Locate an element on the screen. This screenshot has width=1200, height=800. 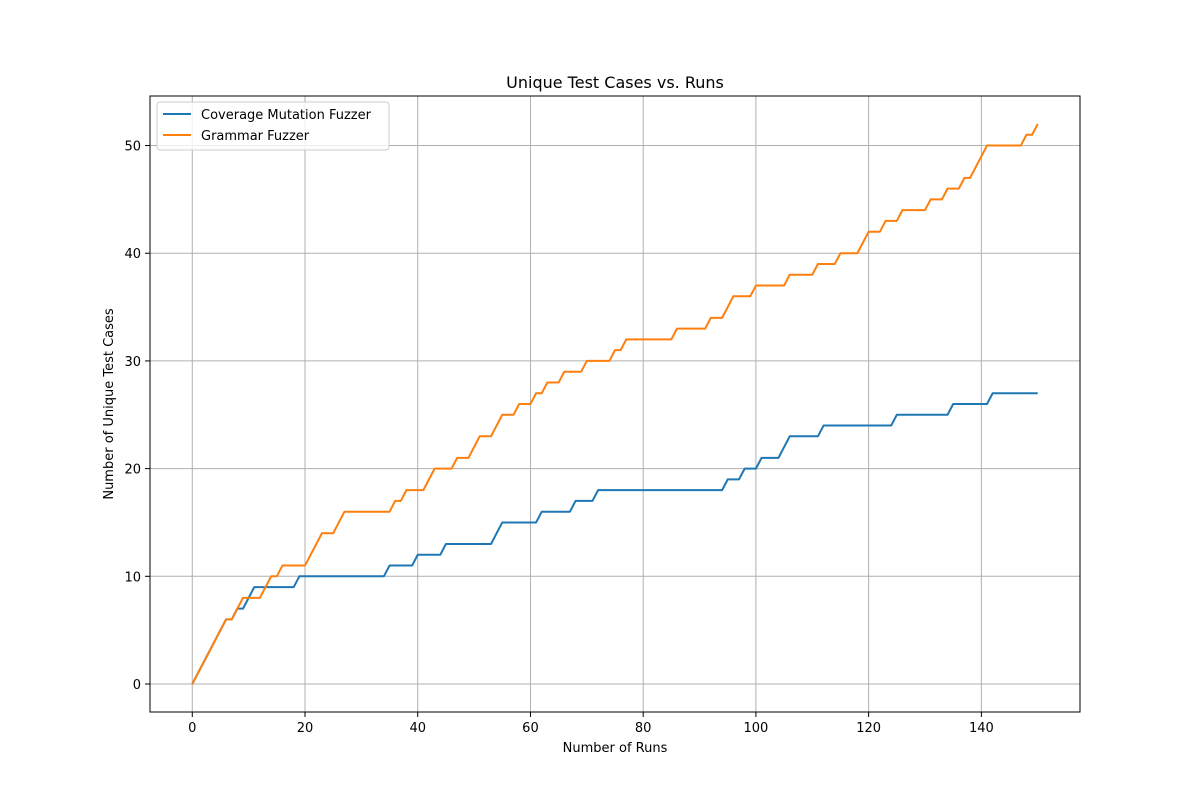
legend-box is located at coordinates (273, 126).